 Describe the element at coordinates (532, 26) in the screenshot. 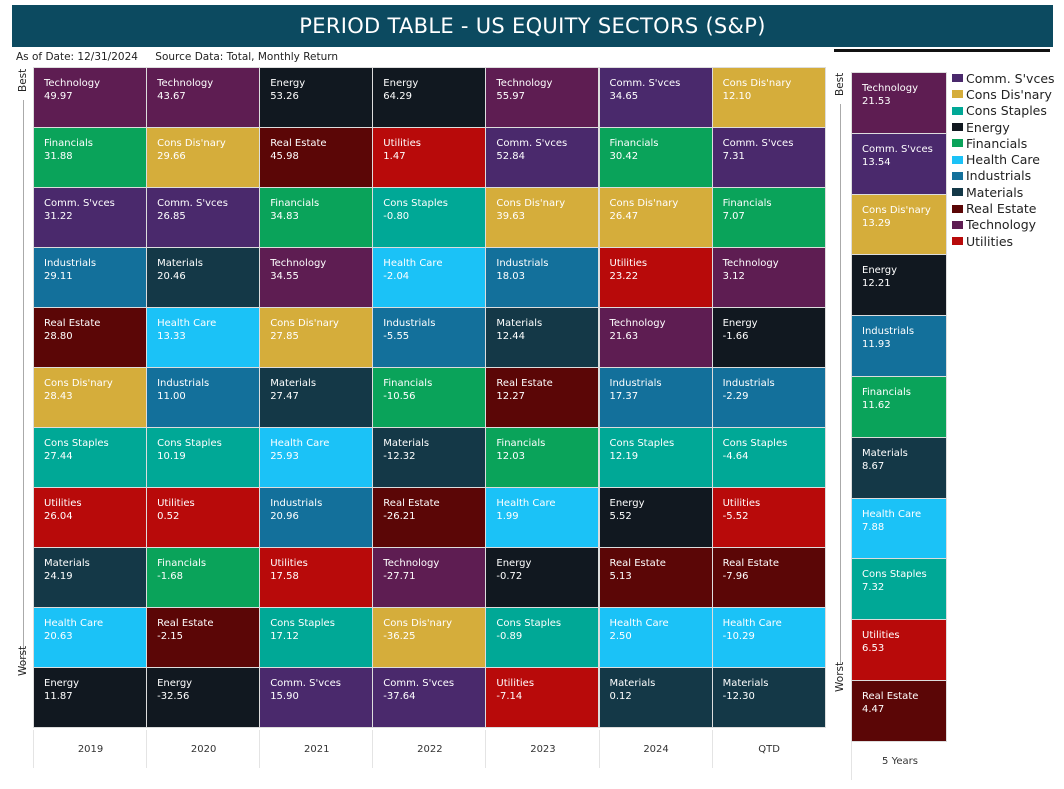

I see `page-title: PERIOD TABLE - US EQUITY SECTORS (S&P)` at that location.